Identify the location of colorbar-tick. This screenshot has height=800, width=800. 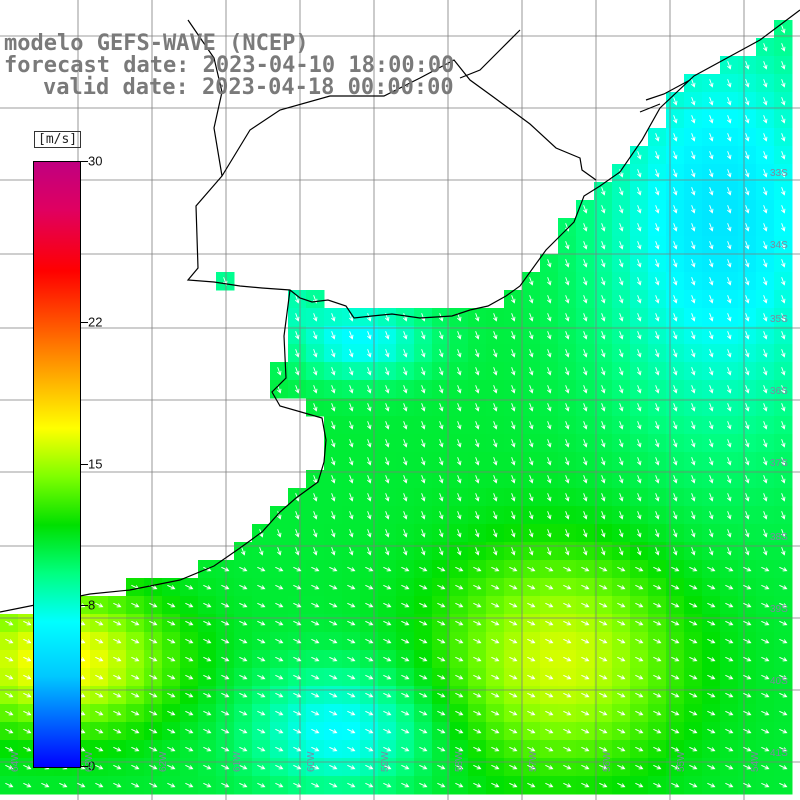
(84, 161).